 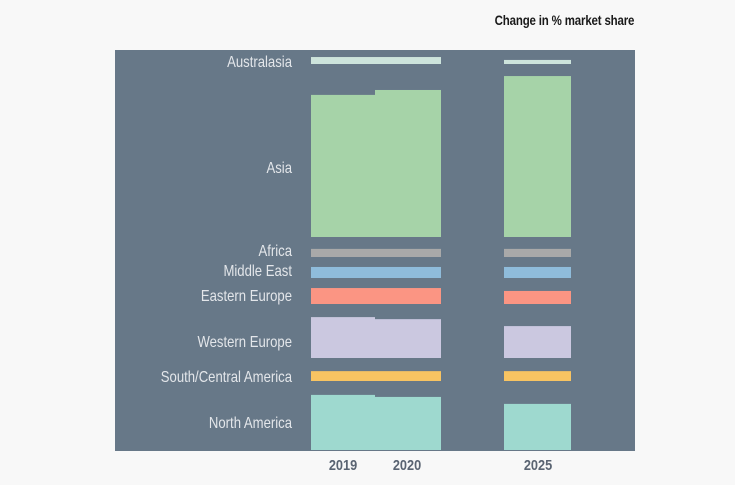 What do you see at coordinates (343, 272) in the screenshot?
I see `bar-2019-middle-east` at bounding box center [343, 272].